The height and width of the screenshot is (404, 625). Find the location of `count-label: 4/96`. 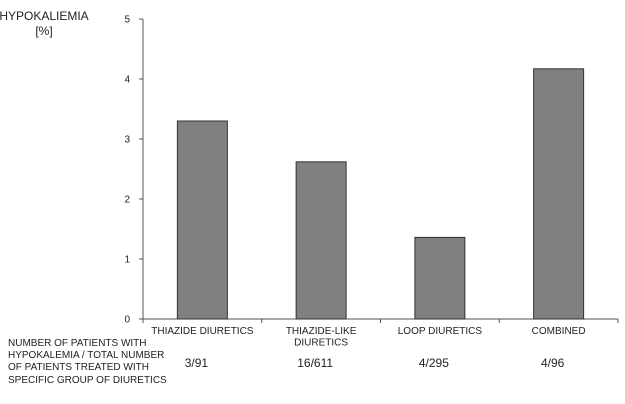

count-label: 4/96 is located at coordinates (553, 363).